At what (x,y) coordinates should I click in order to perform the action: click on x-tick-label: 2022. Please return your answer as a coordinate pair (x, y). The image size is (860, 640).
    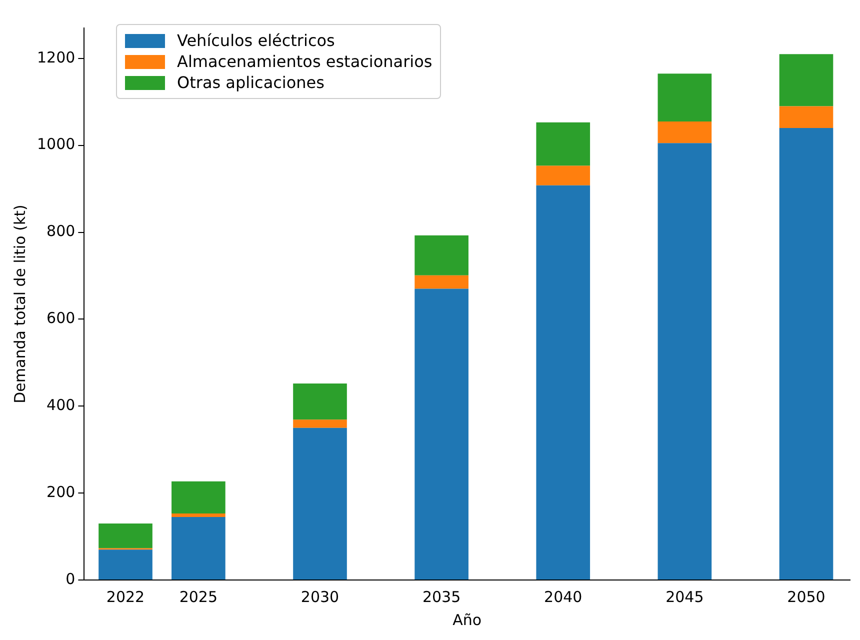
    Looking at the image, I should click on (125, 597).